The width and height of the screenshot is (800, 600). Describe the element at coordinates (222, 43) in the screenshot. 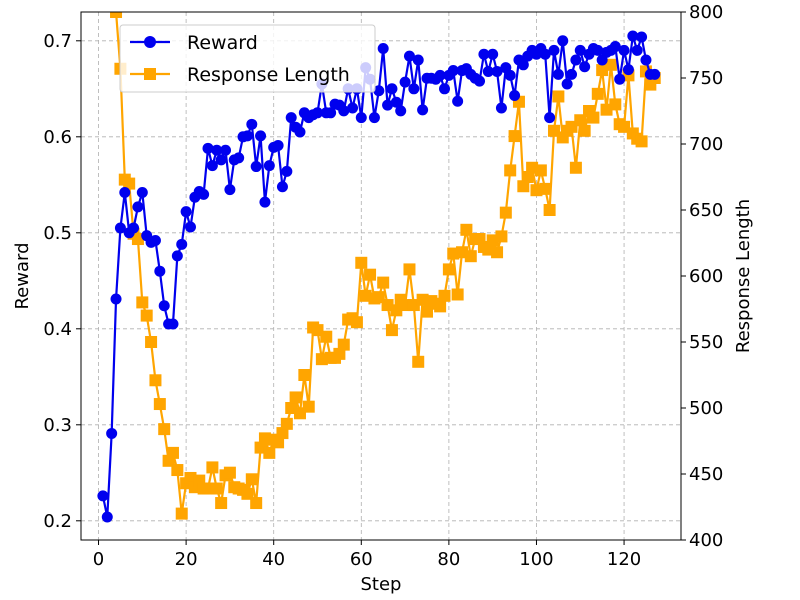

I see `legend-label: Reward` at that location.